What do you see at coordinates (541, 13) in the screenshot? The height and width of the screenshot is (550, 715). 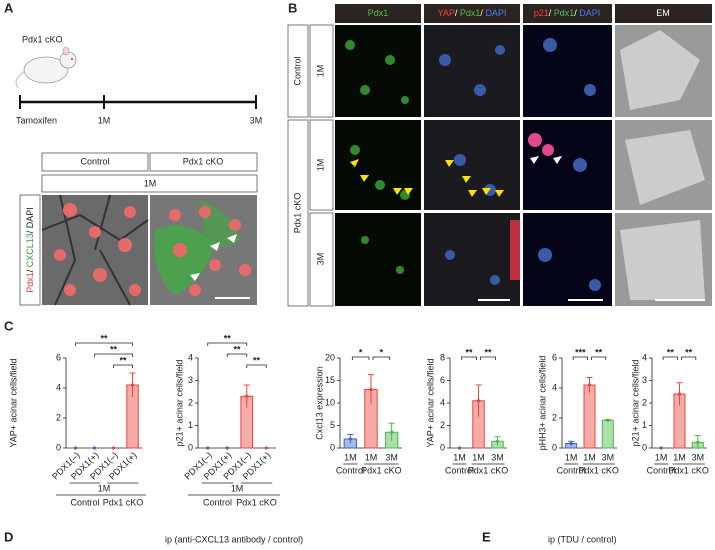 I see `label-part: p21` at bounding box center [541, 13].